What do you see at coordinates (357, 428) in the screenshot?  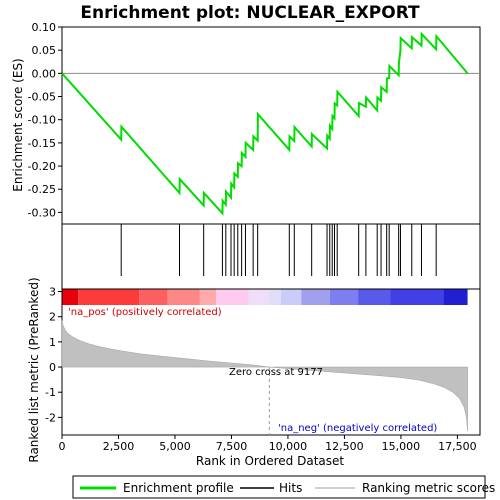 I see `negative-correlation-label: 'na_neg' (negatively correlated)` at bounding box center [357, 428].